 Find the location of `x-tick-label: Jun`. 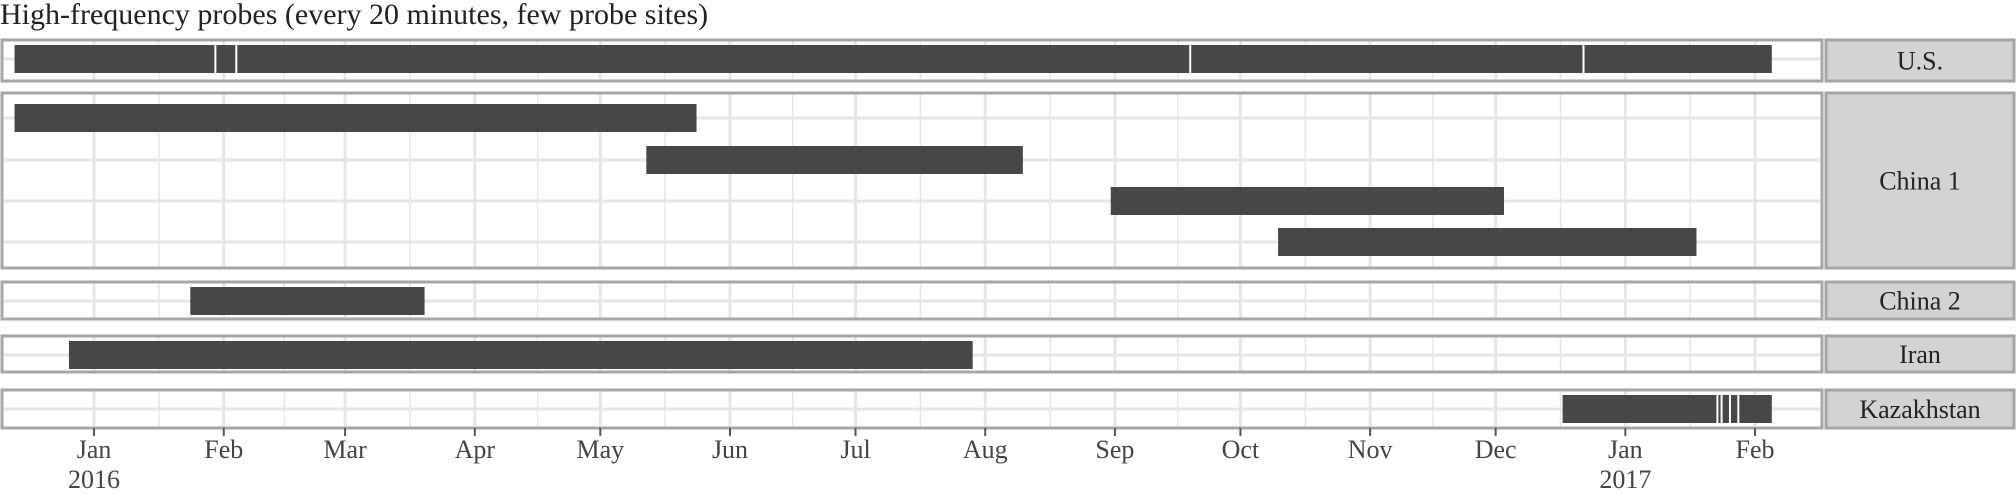

x-tick-label: Jun is located at coordinates (730, 449).